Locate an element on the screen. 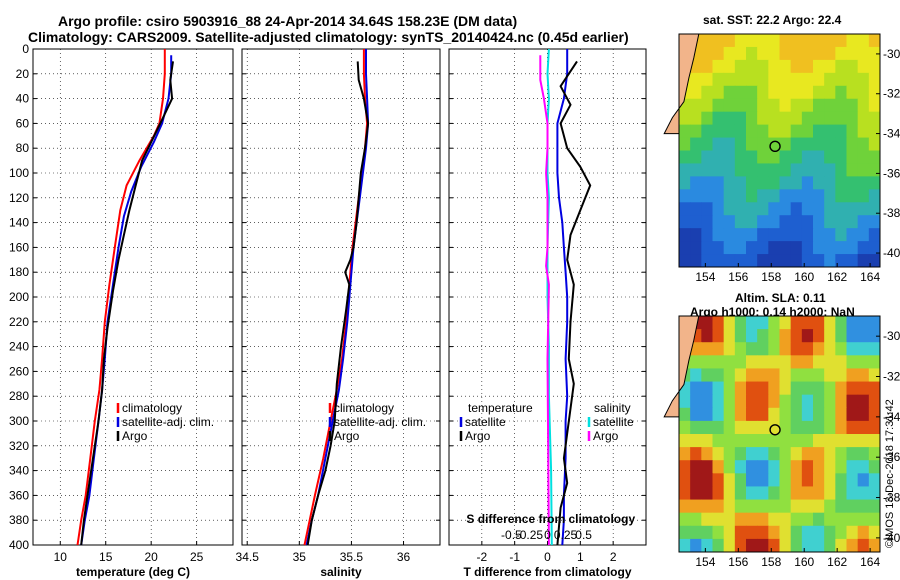 This screenshot has height=580, width=900. ytick-label: 280 is located at coordinates (19, 396).